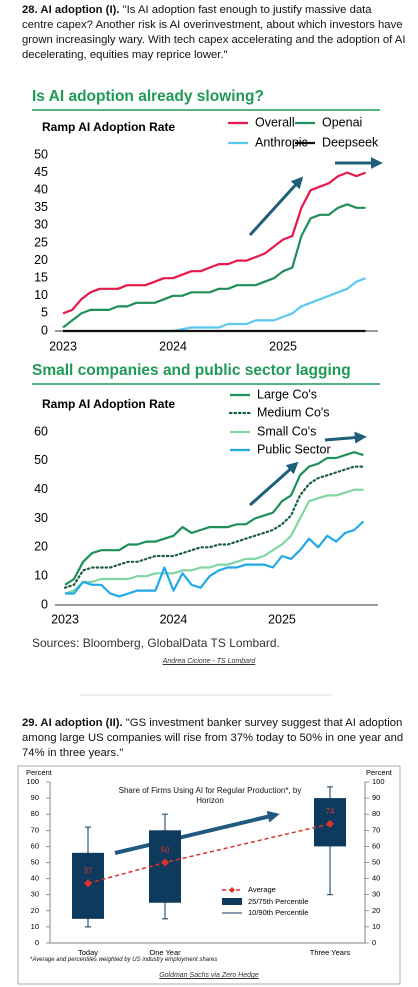  What do you see at coordinates (330, 952) in the screenshot?
I see `x-tick-label: Three Years` at bounding box center [330, 952].